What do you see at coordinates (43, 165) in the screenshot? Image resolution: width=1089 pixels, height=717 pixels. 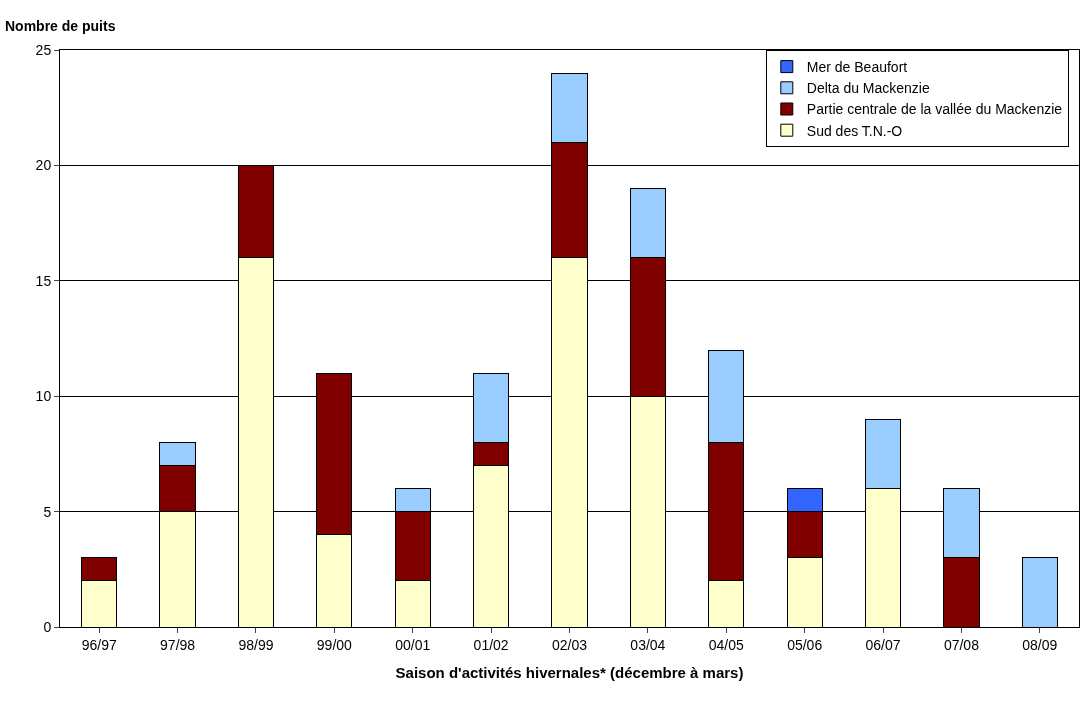 I see `y-tick-label: 20` at bounding box center [43, 165].